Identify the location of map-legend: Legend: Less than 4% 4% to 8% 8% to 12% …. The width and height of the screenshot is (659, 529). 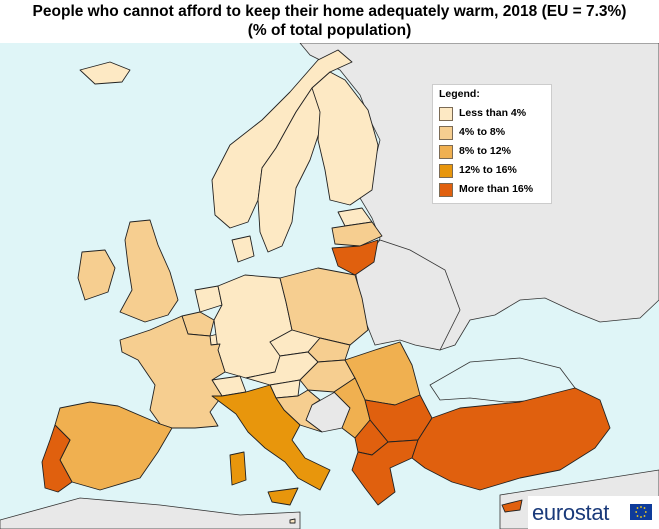
(492, 144).